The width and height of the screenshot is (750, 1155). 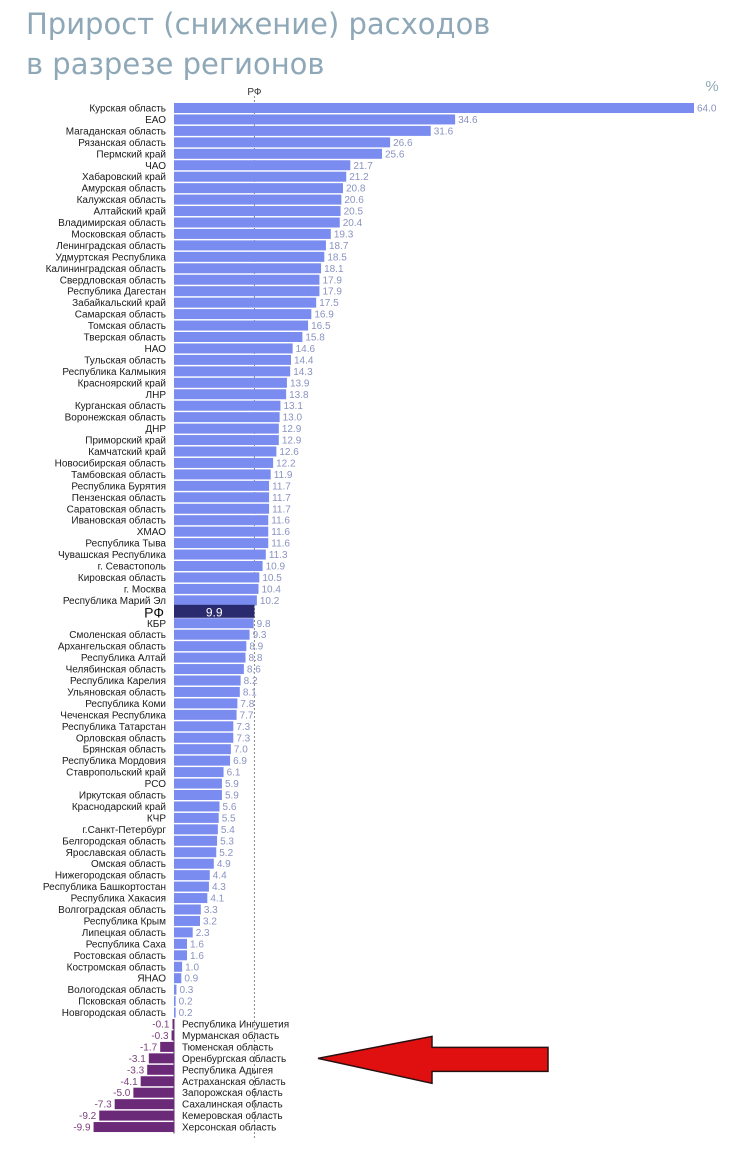 I want to click on value-label: 11.6, so click(x=280, y=532).